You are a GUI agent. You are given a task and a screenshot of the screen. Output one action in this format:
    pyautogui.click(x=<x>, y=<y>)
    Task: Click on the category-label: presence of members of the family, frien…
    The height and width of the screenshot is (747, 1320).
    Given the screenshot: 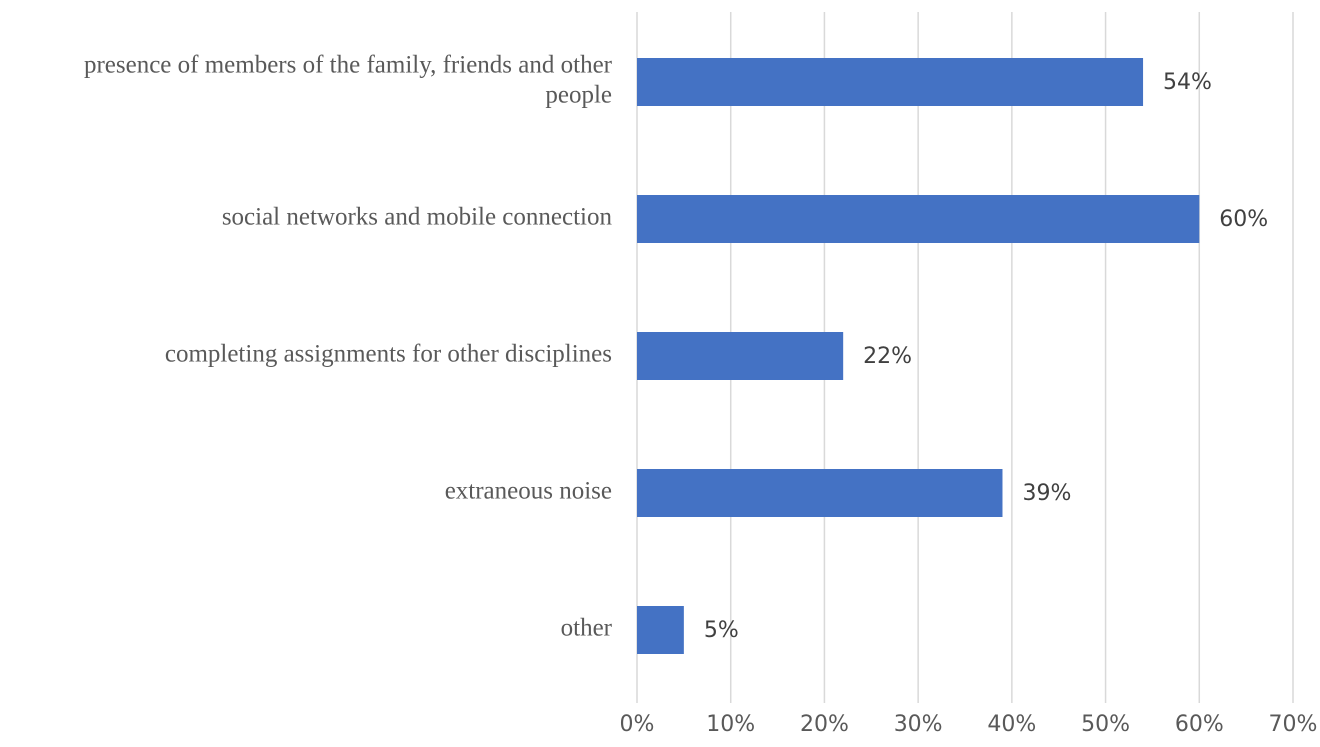 What is the action you would take?
    pyautogui.click(x=348, y=65)
    